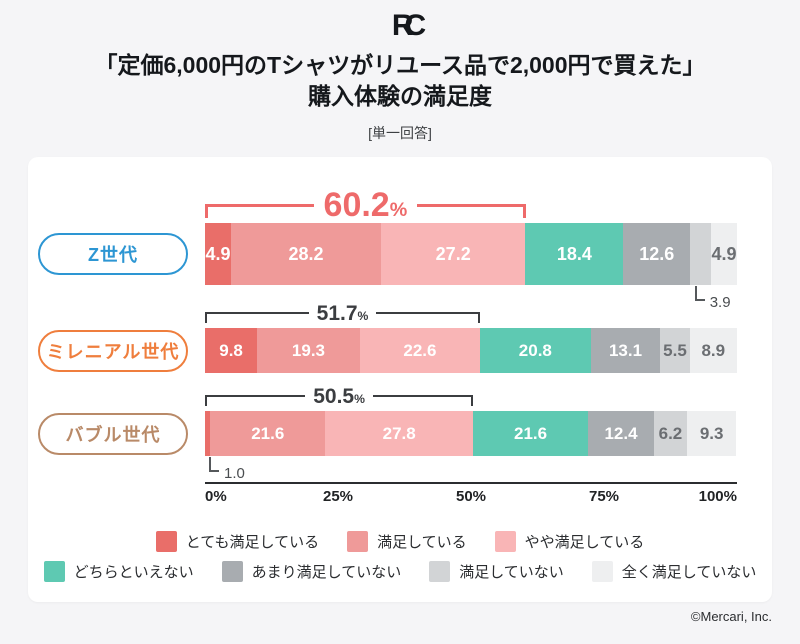 The image size is (800, 644). Describe the element at coordinates (400, 65) in the screenshot. I see `page-title-line1: 「定価6,000円のTシャツがリユース品で2,000円で買えた」` at that location.